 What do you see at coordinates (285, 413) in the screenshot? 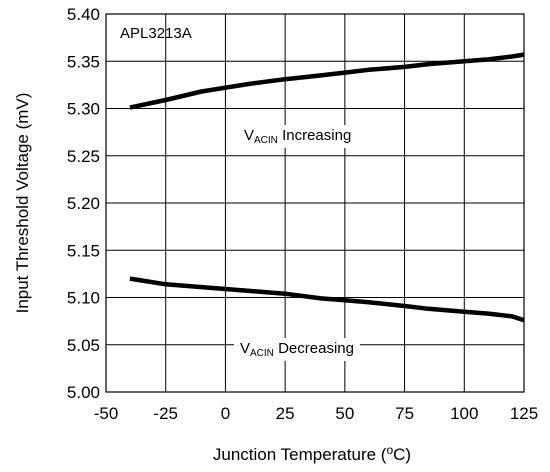
I see `x-tick-label: 25` at bounding box center [285, 413].